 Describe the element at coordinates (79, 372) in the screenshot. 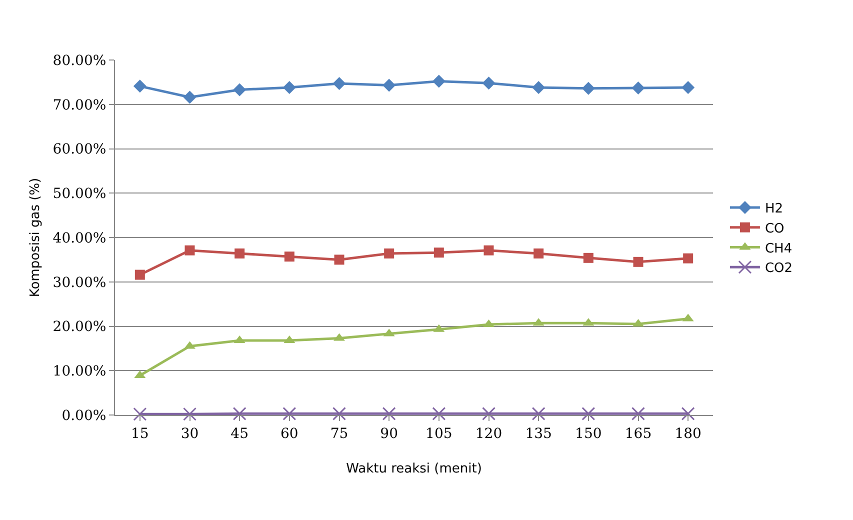

I see `y-tick-label: 10.00%` at that location.